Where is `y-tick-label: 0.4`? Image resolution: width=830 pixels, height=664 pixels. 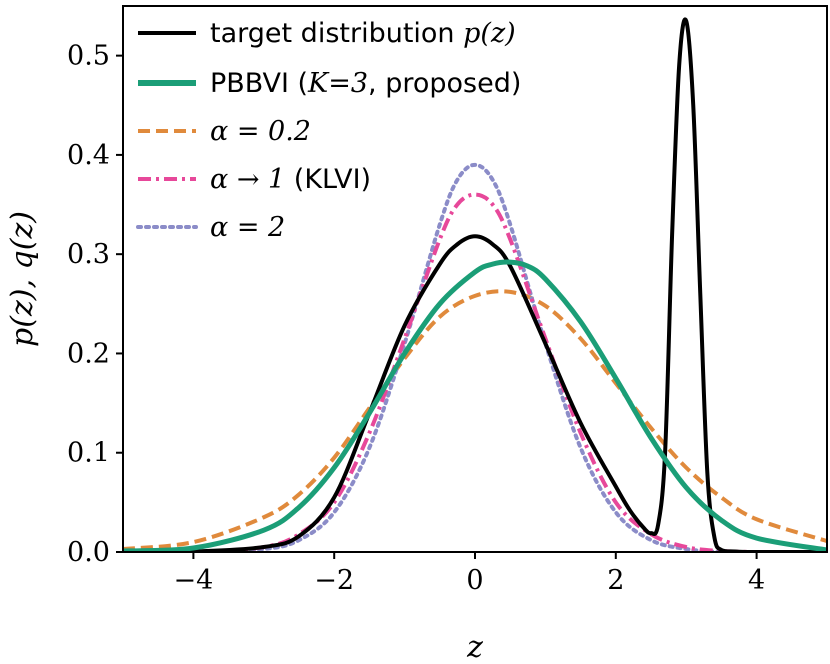
y-tick-label: 0.4 is located at coordinates (88, 155).